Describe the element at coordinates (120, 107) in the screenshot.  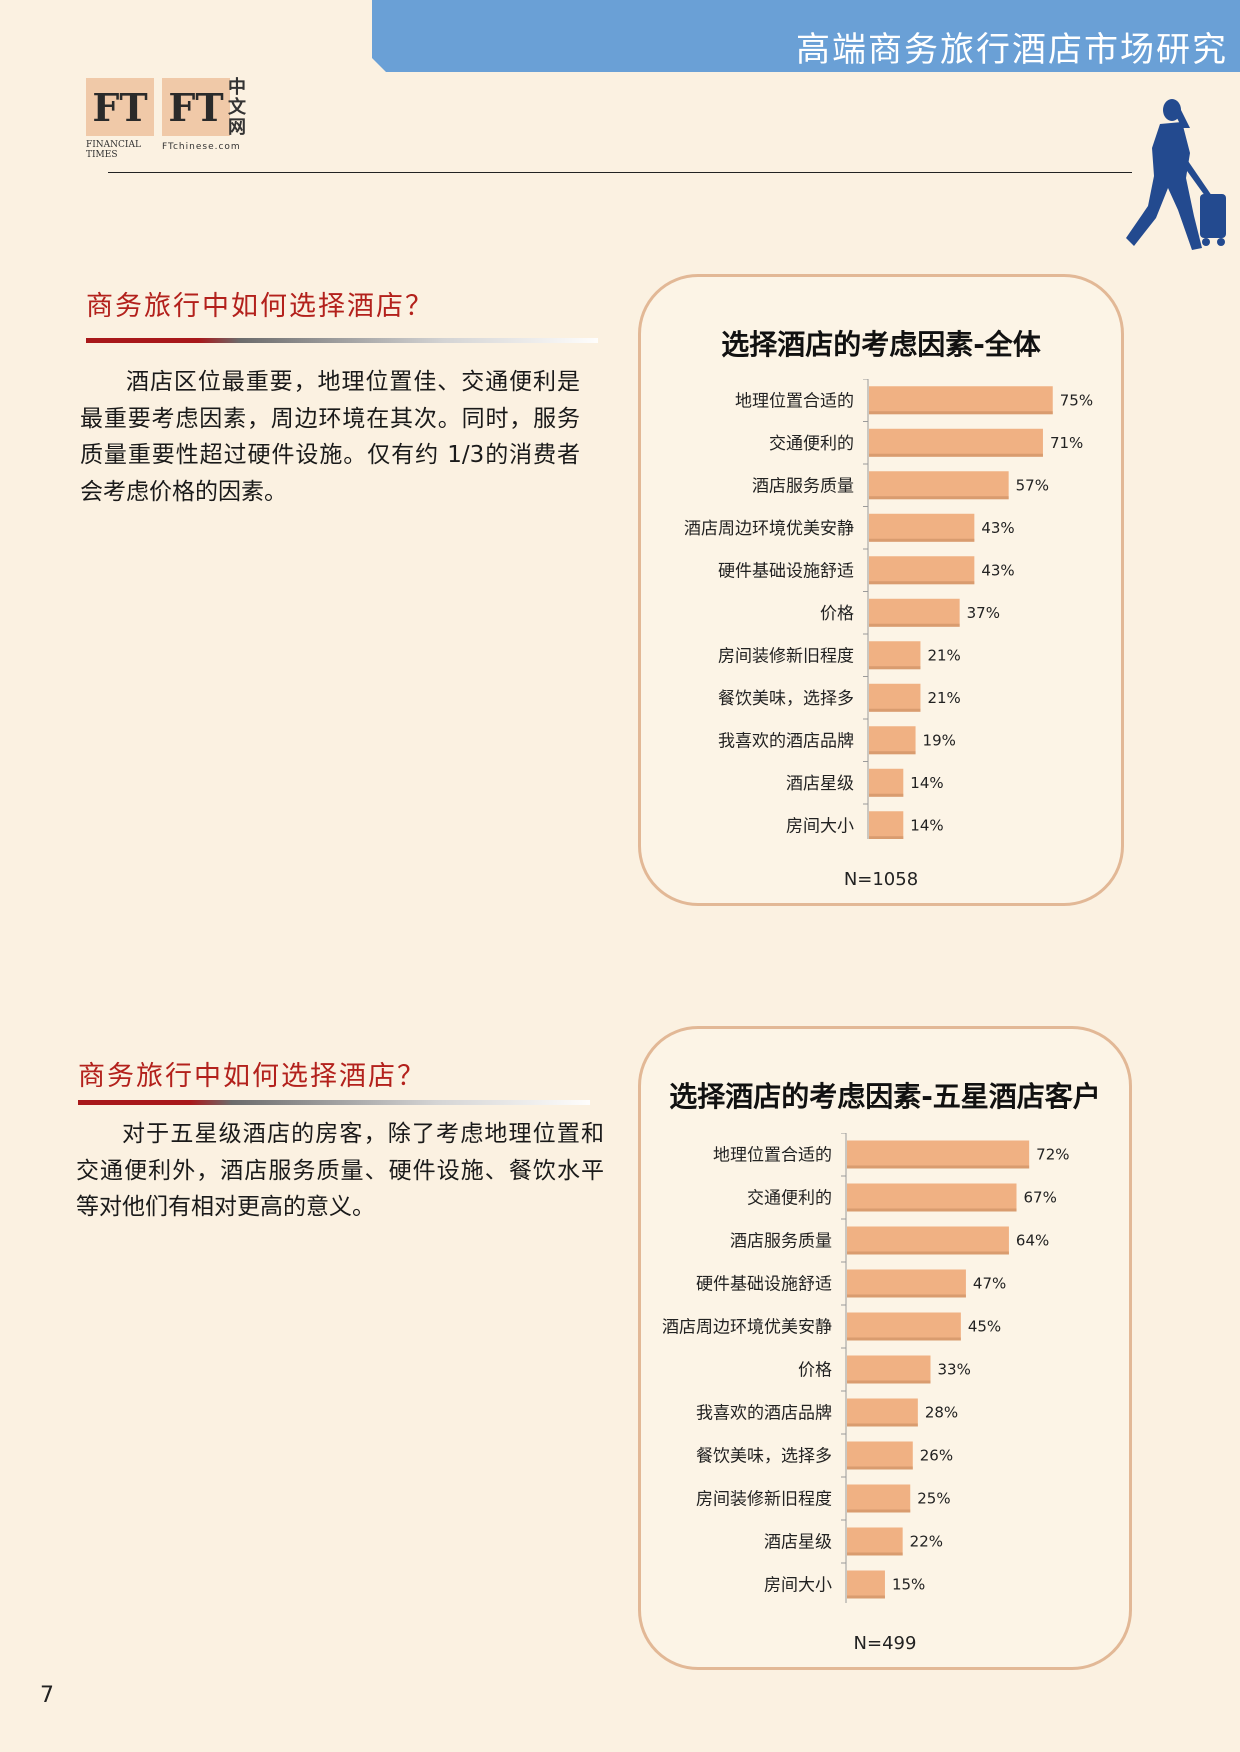
I see `ft-logo-mark: FT` at that location.